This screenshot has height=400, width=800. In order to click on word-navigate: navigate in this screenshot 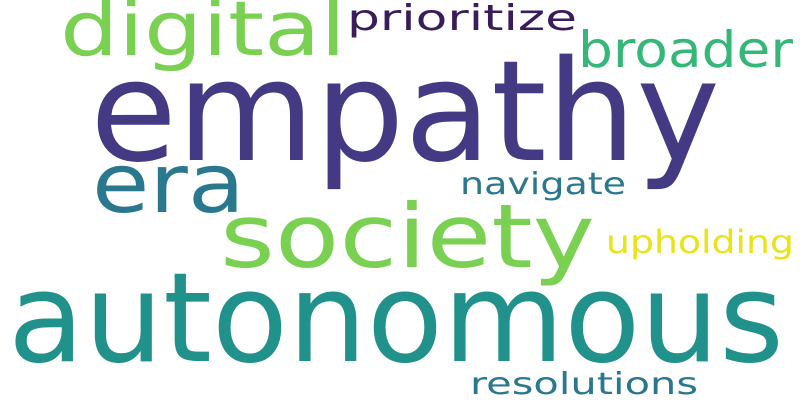, I will do `click(543, 184)`.